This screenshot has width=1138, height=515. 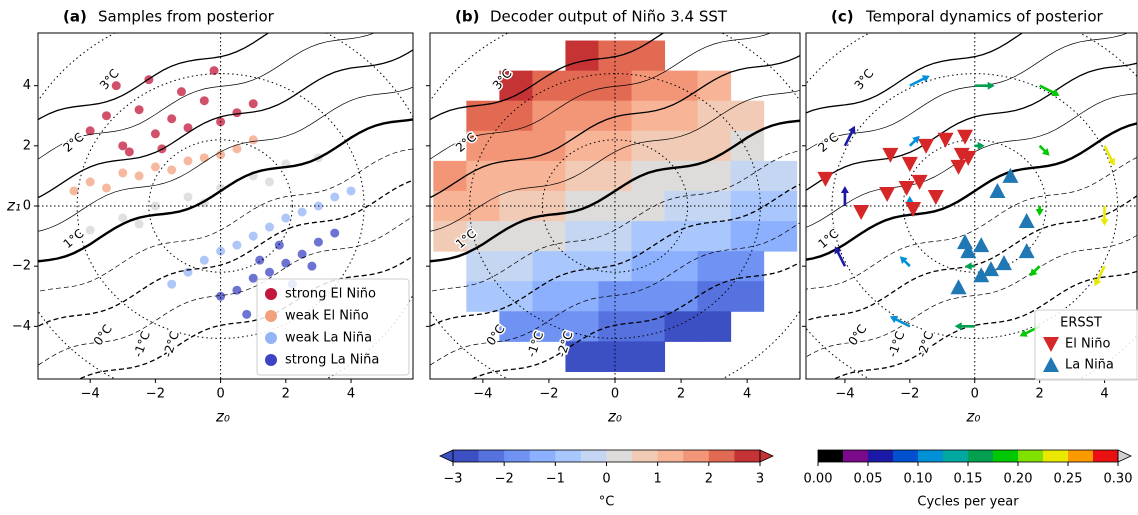 What do you see at coordinates (747, 394) in the screenshot?
I see `x-tick-label: 4` at bounding box center [747, 394].